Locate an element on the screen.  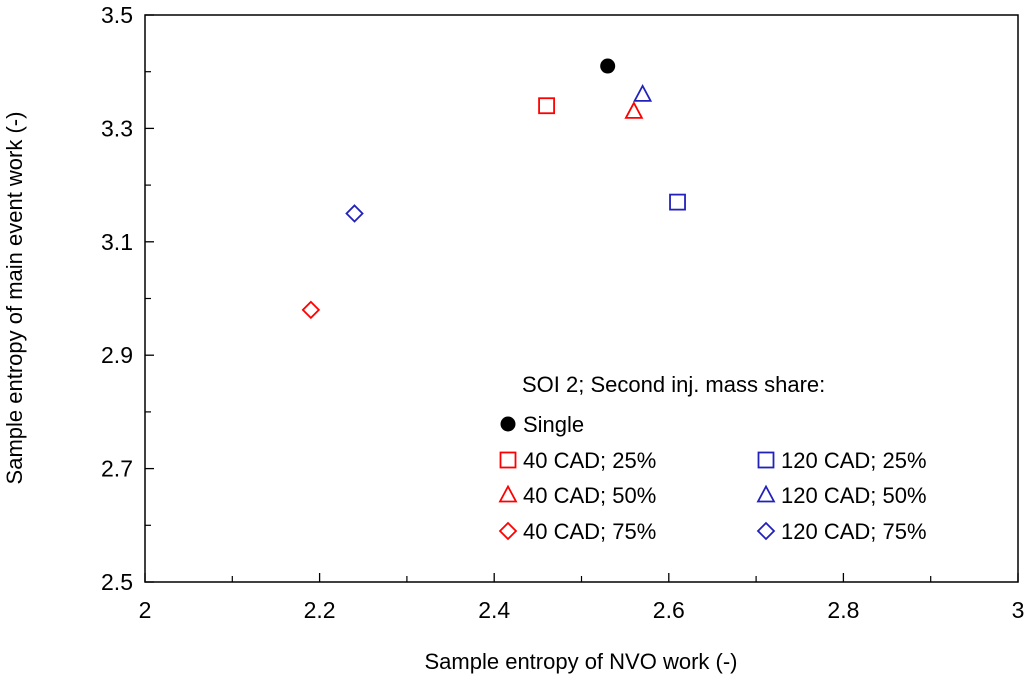
y-tick-label: 2.5 is located at coordinates (117, 582).